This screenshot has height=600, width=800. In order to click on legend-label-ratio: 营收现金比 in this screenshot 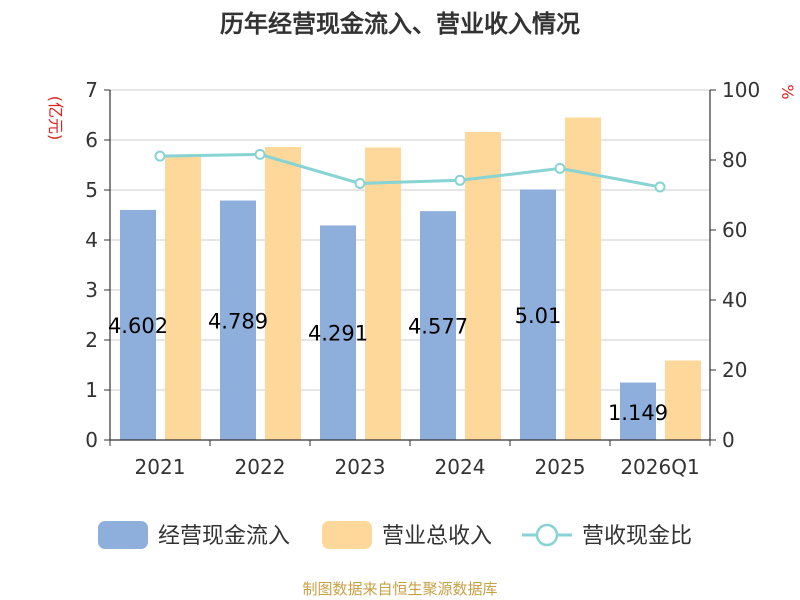, I will do `click(637, 536)`.